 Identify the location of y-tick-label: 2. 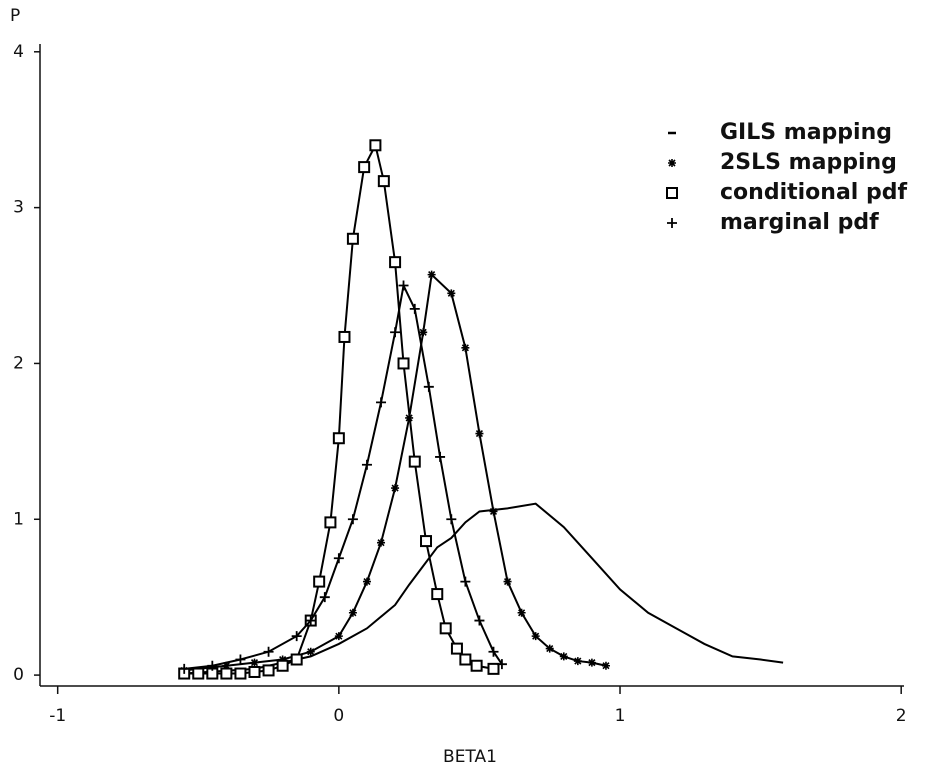
(18, 363).